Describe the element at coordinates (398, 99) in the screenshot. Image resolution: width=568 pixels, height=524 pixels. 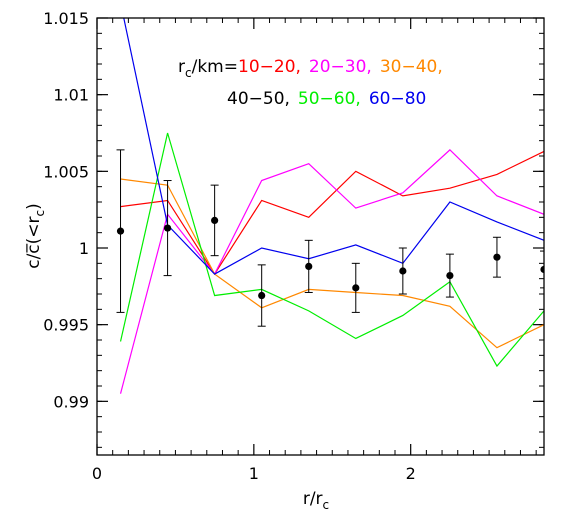
I see `legend-item-60-80: 60−80` at that location.